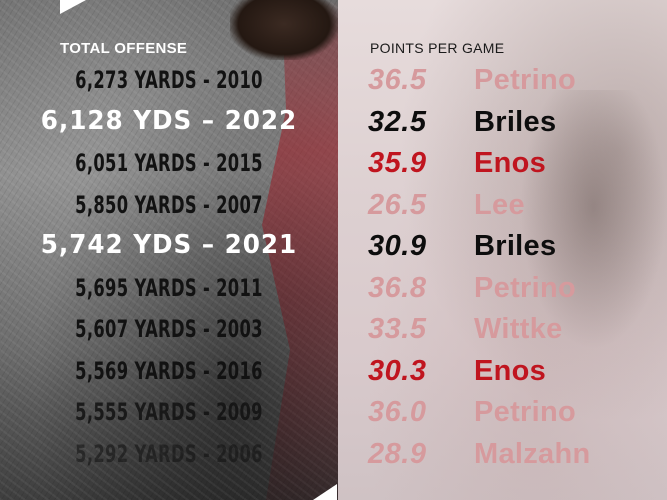 This screenshot has width=667, height=500. Describe the element at coordinates (397, 412) in the screenshot. I see `points-per-game-value: 36.0` at that location.